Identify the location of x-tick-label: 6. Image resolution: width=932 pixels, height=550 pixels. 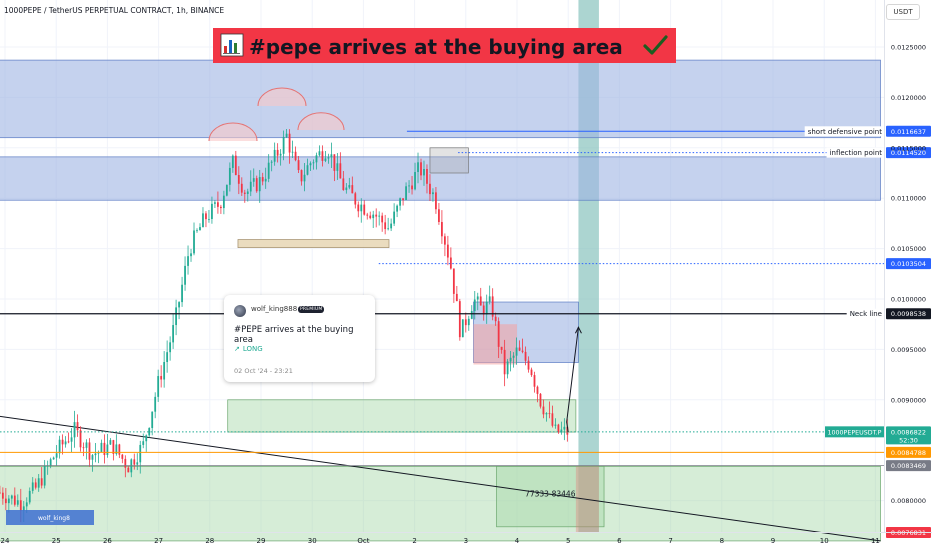
(619, 541).